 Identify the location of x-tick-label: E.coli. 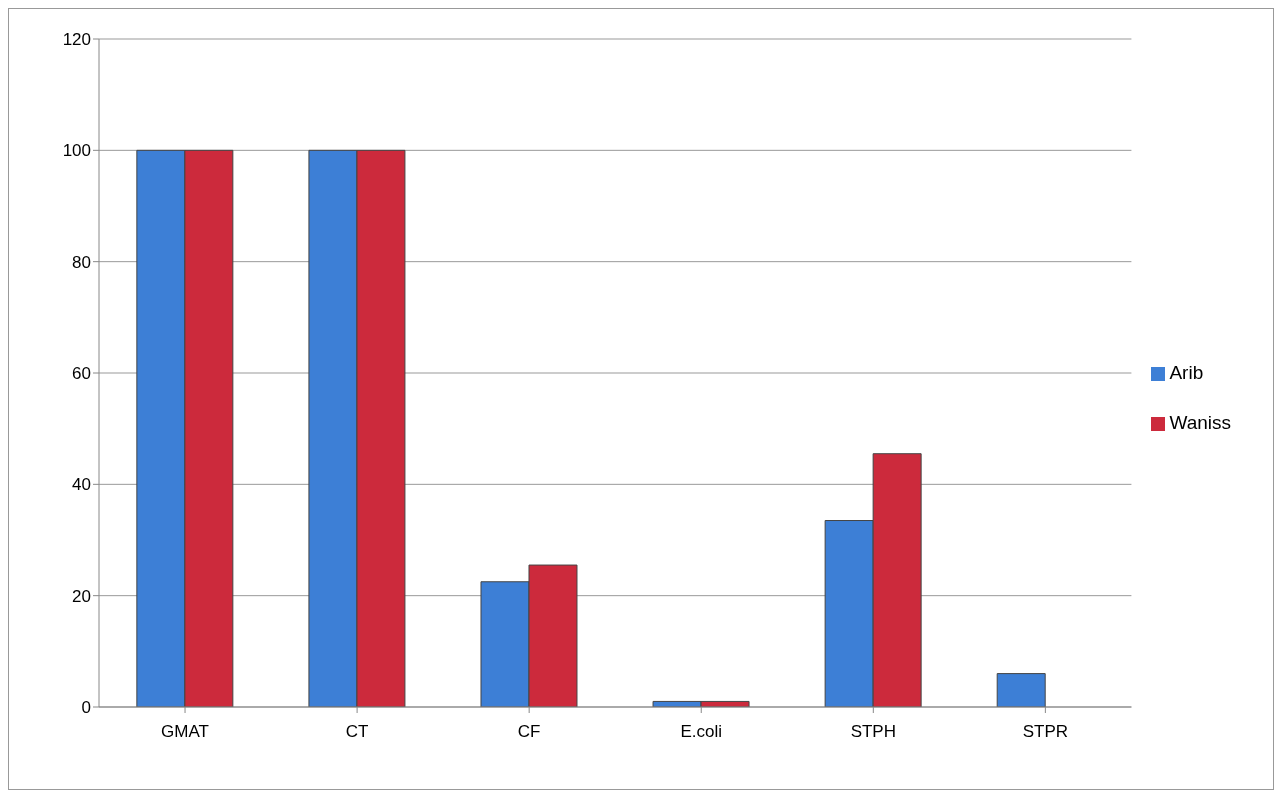
(701, 732).